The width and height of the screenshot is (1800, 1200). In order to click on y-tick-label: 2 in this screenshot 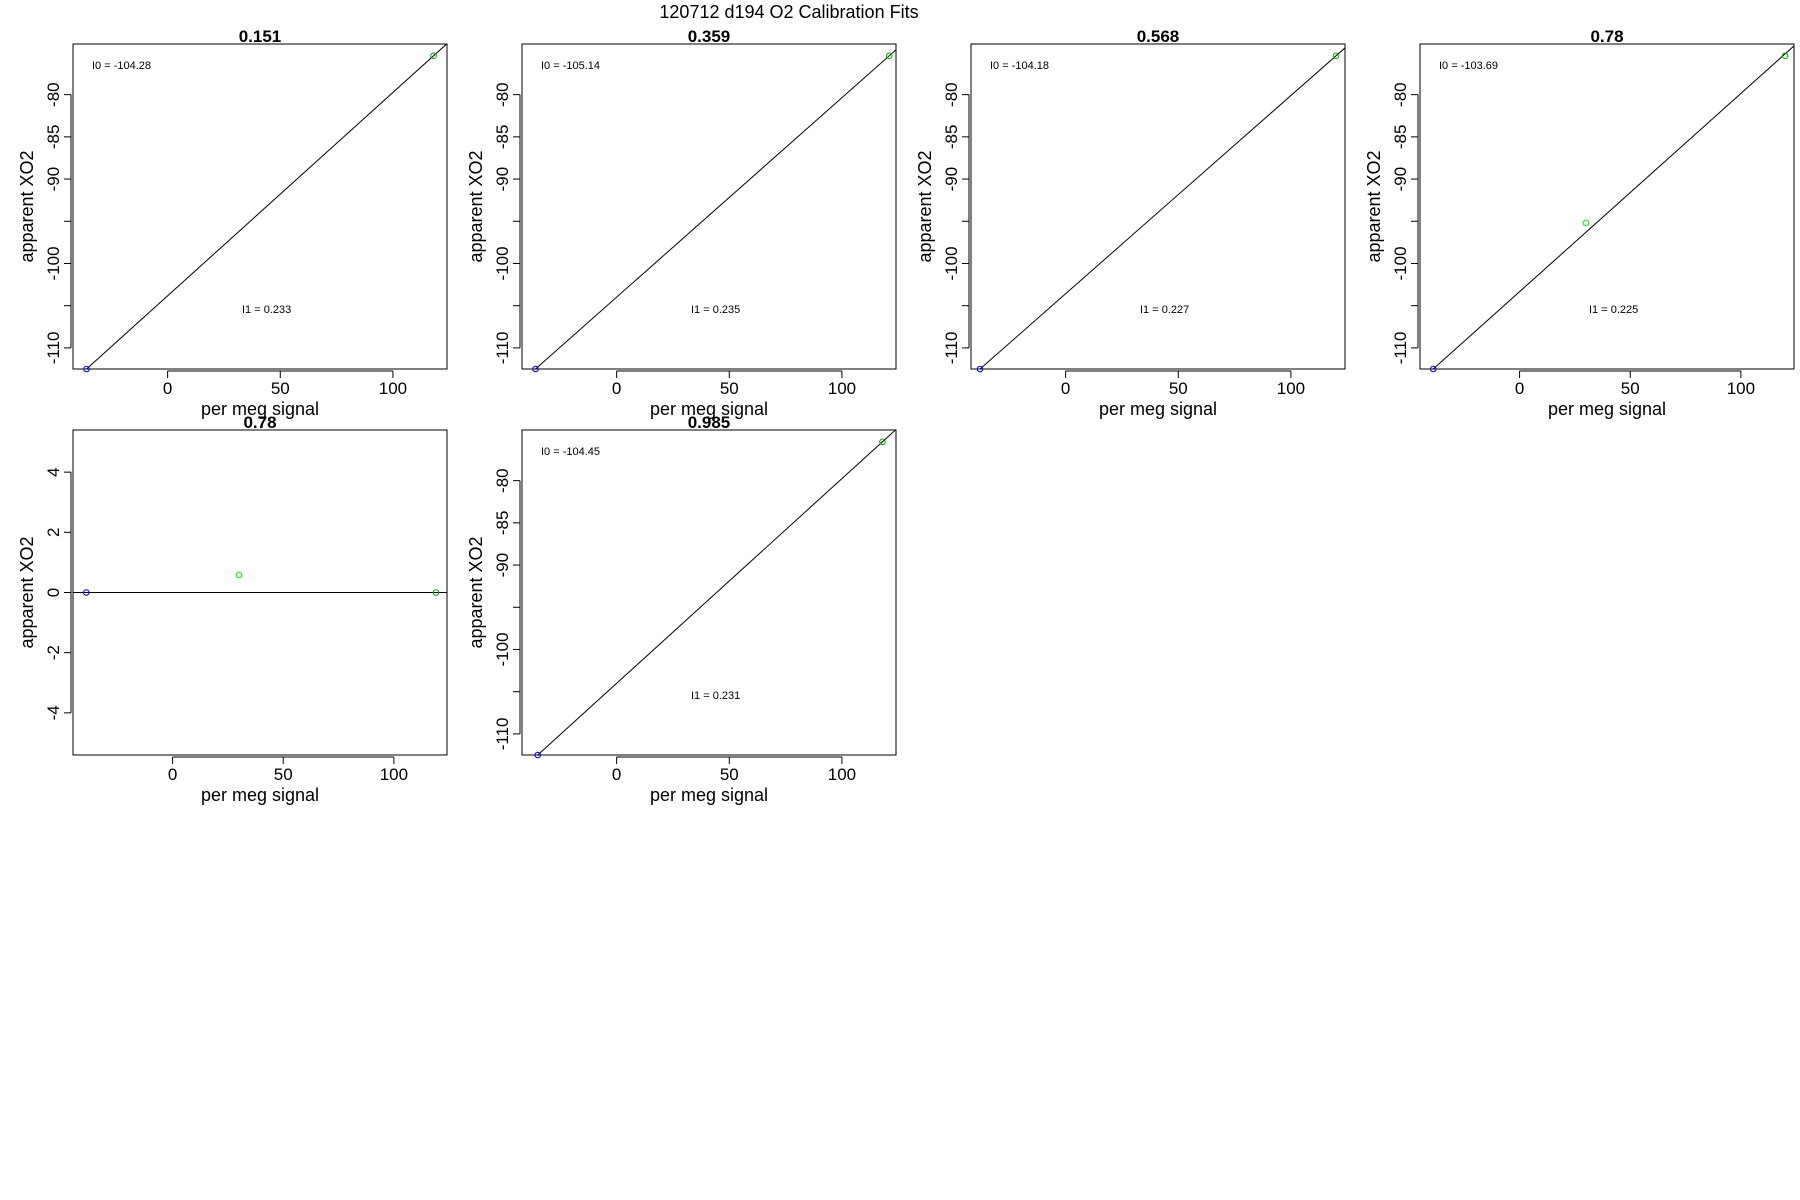, I will do `click(53, 532)`.